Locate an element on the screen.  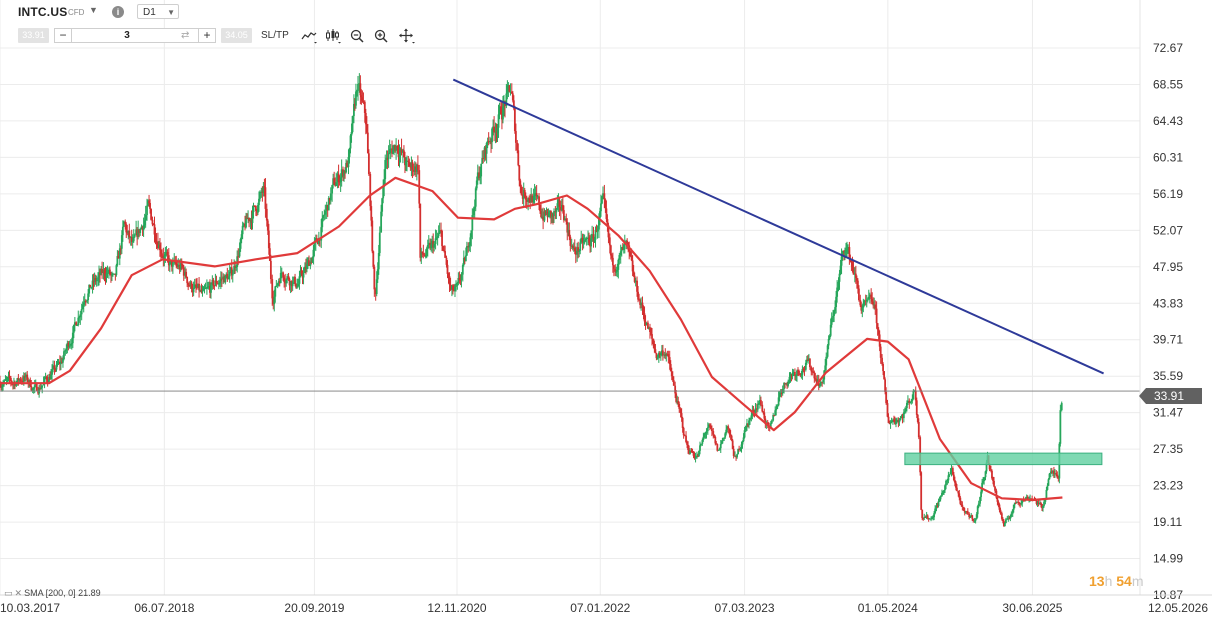
info-icon: i is located at coordinates (118, 12).